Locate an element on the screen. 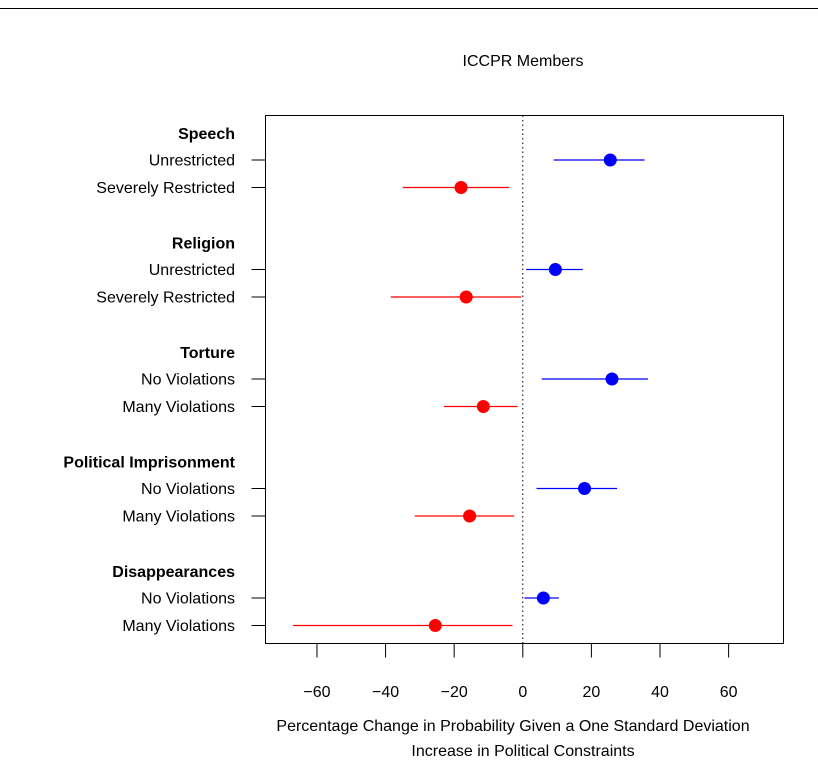 Image resolution: width=818 pixels, height=781 pixels. x-tick-label: 20 is located at coordinates (591, 692).